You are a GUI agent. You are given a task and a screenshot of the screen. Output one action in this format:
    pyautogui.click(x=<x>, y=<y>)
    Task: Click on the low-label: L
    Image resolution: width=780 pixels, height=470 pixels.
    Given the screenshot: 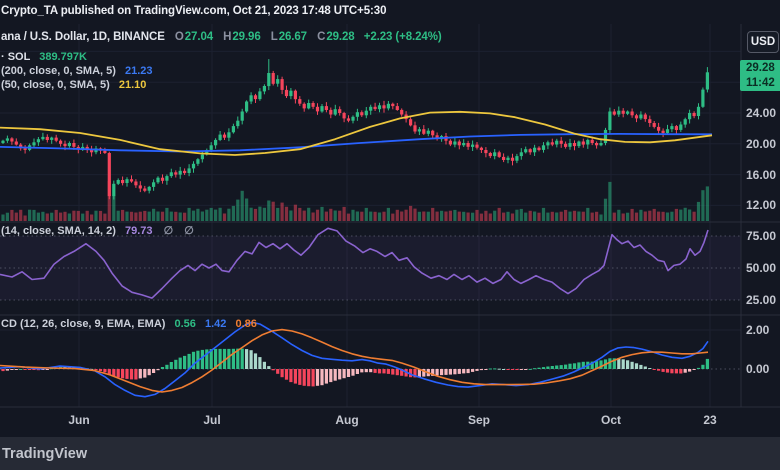 What is the action you would take?
    pyautogui.click(x=274, y=37)
    